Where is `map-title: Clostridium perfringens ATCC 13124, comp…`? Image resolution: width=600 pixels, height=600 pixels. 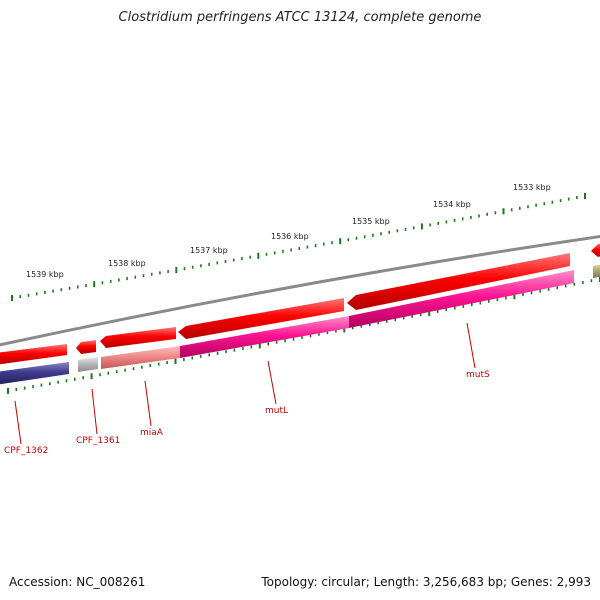 map-title: Clostridium perfringens ATCC 13124, comp… is located at coordinates (300, 17).